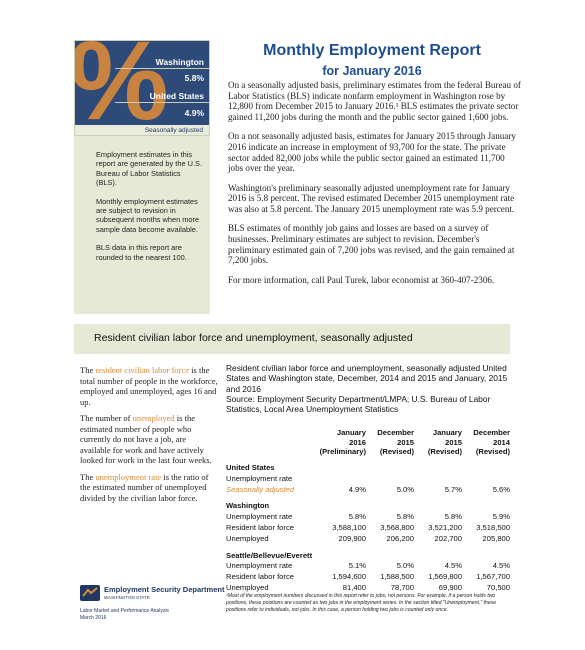 The height and width of the screenshot is (650, 585). What do you see at coordinates (493, 577) in the screenshot?
I see `cell: 1,567,700` at bounding box center [493, 577].